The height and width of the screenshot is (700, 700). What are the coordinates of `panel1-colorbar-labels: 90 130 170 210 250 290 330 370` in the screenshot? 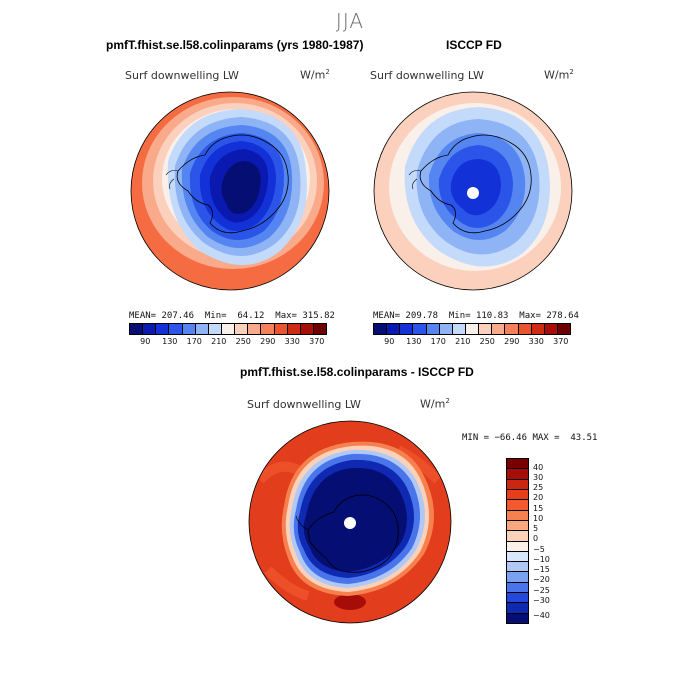 It's located at (231, 341).